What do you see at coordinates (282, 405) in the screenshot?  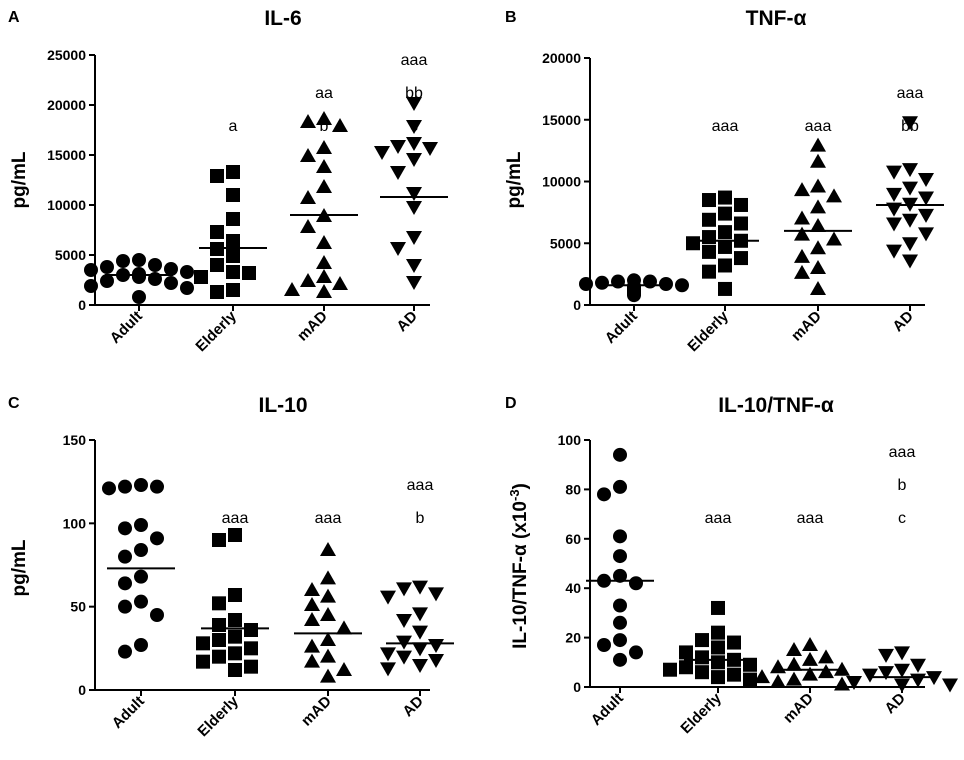 I see `chart-title: IL-10` at bounding box center [282, 405].